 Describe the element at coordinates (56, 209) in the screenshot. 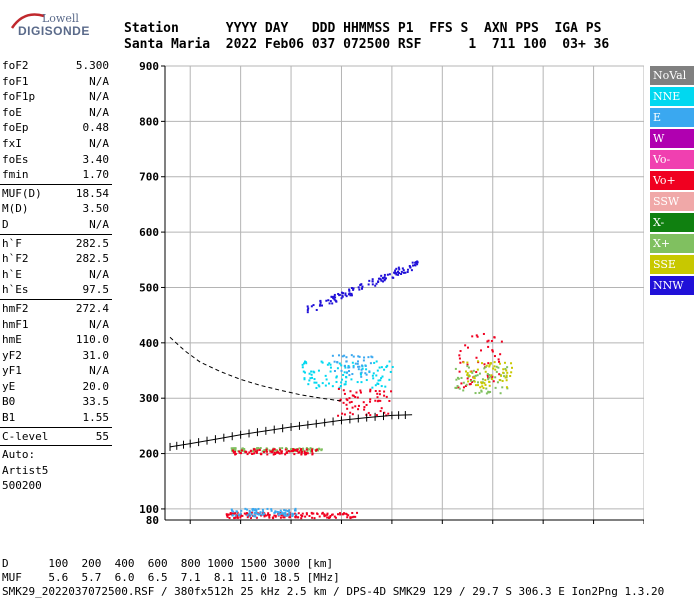

I see `param-row: M(D) 3.50` at that location.